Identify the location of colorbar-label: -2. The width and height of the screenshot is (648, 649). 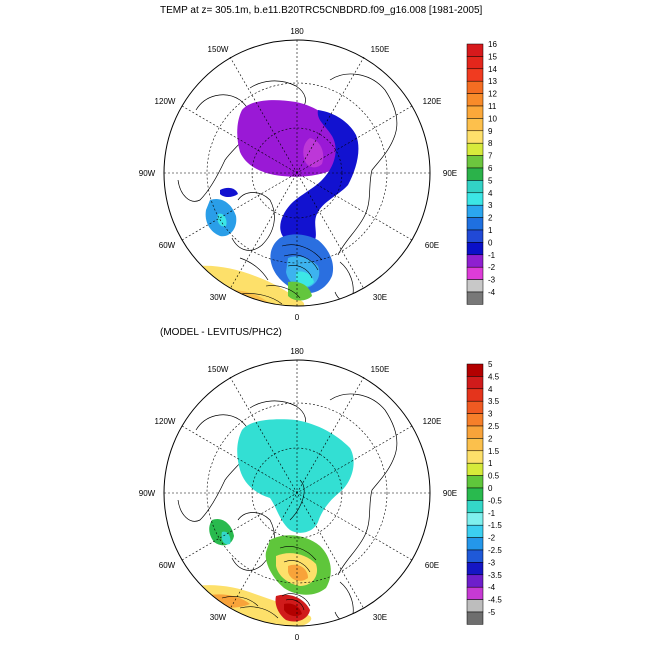
(492, 538).